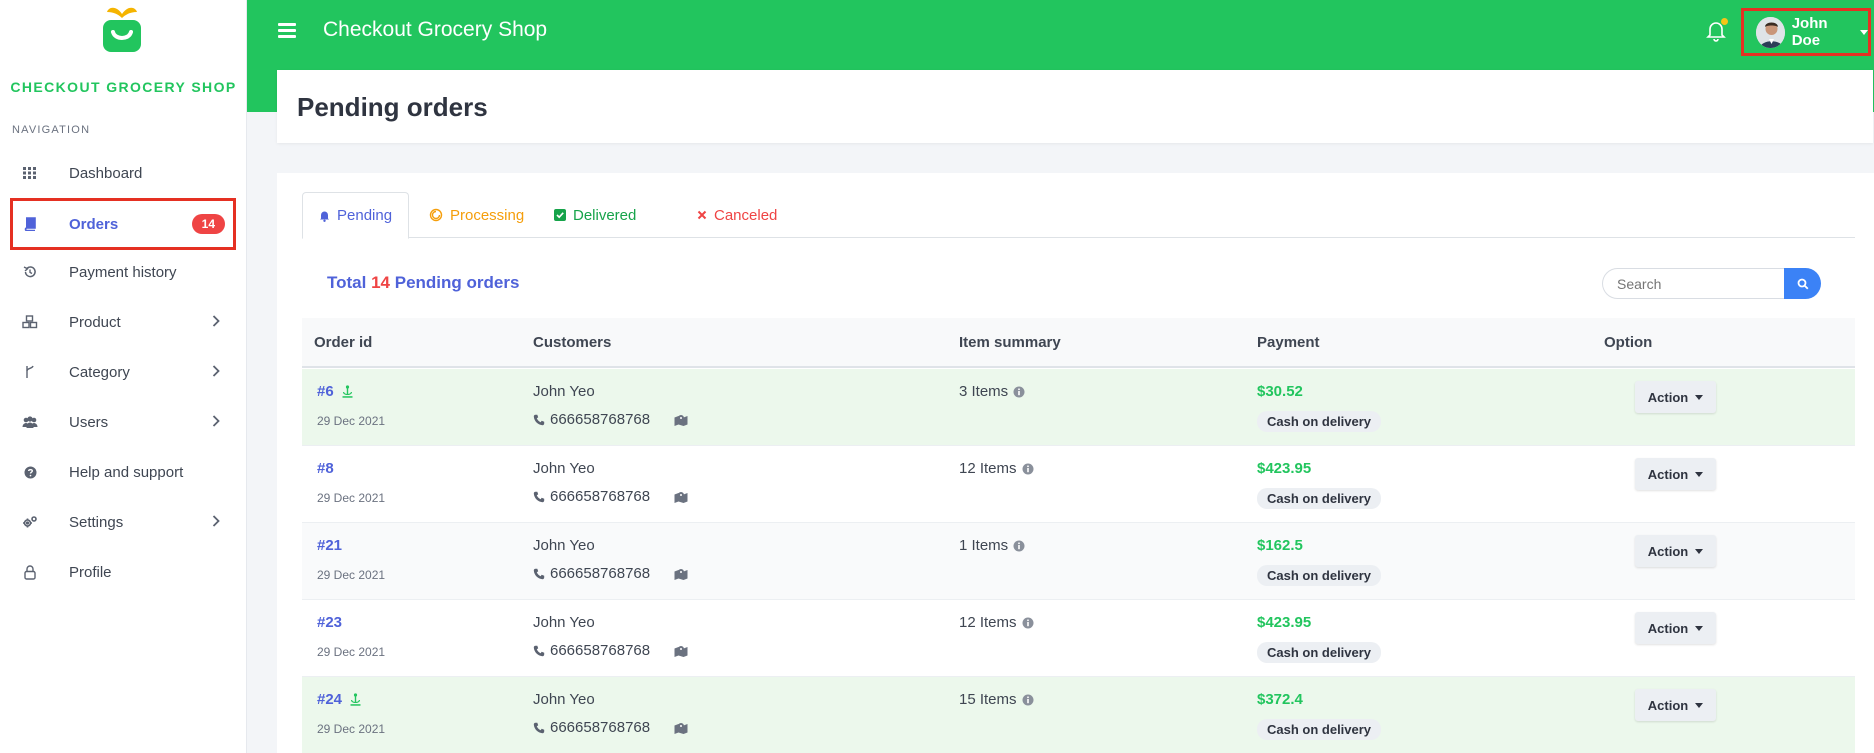  I want to click on sidebar-item-dashboard: Dashboard, so click(123, 173).